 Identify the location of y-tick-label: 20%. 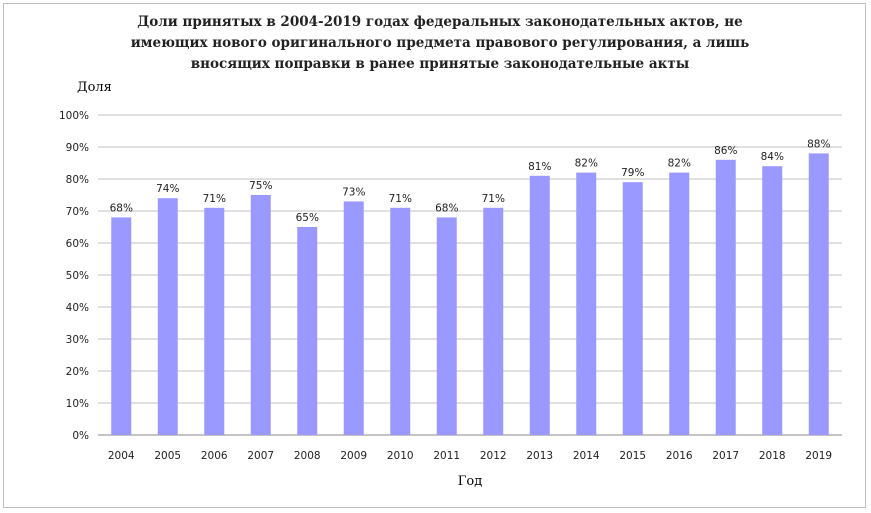
(77, 372).